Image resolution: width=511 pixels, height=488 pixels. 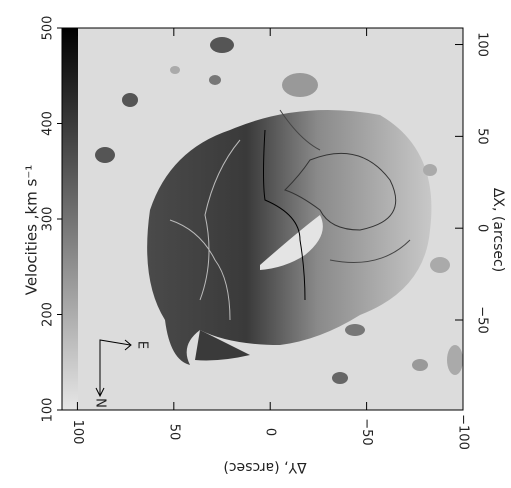 What do you see at coordinates (498, 230) in the screenshot?
I see `y-axis-label: ΔX, (arcsec)` at bounding box center [498, 230].